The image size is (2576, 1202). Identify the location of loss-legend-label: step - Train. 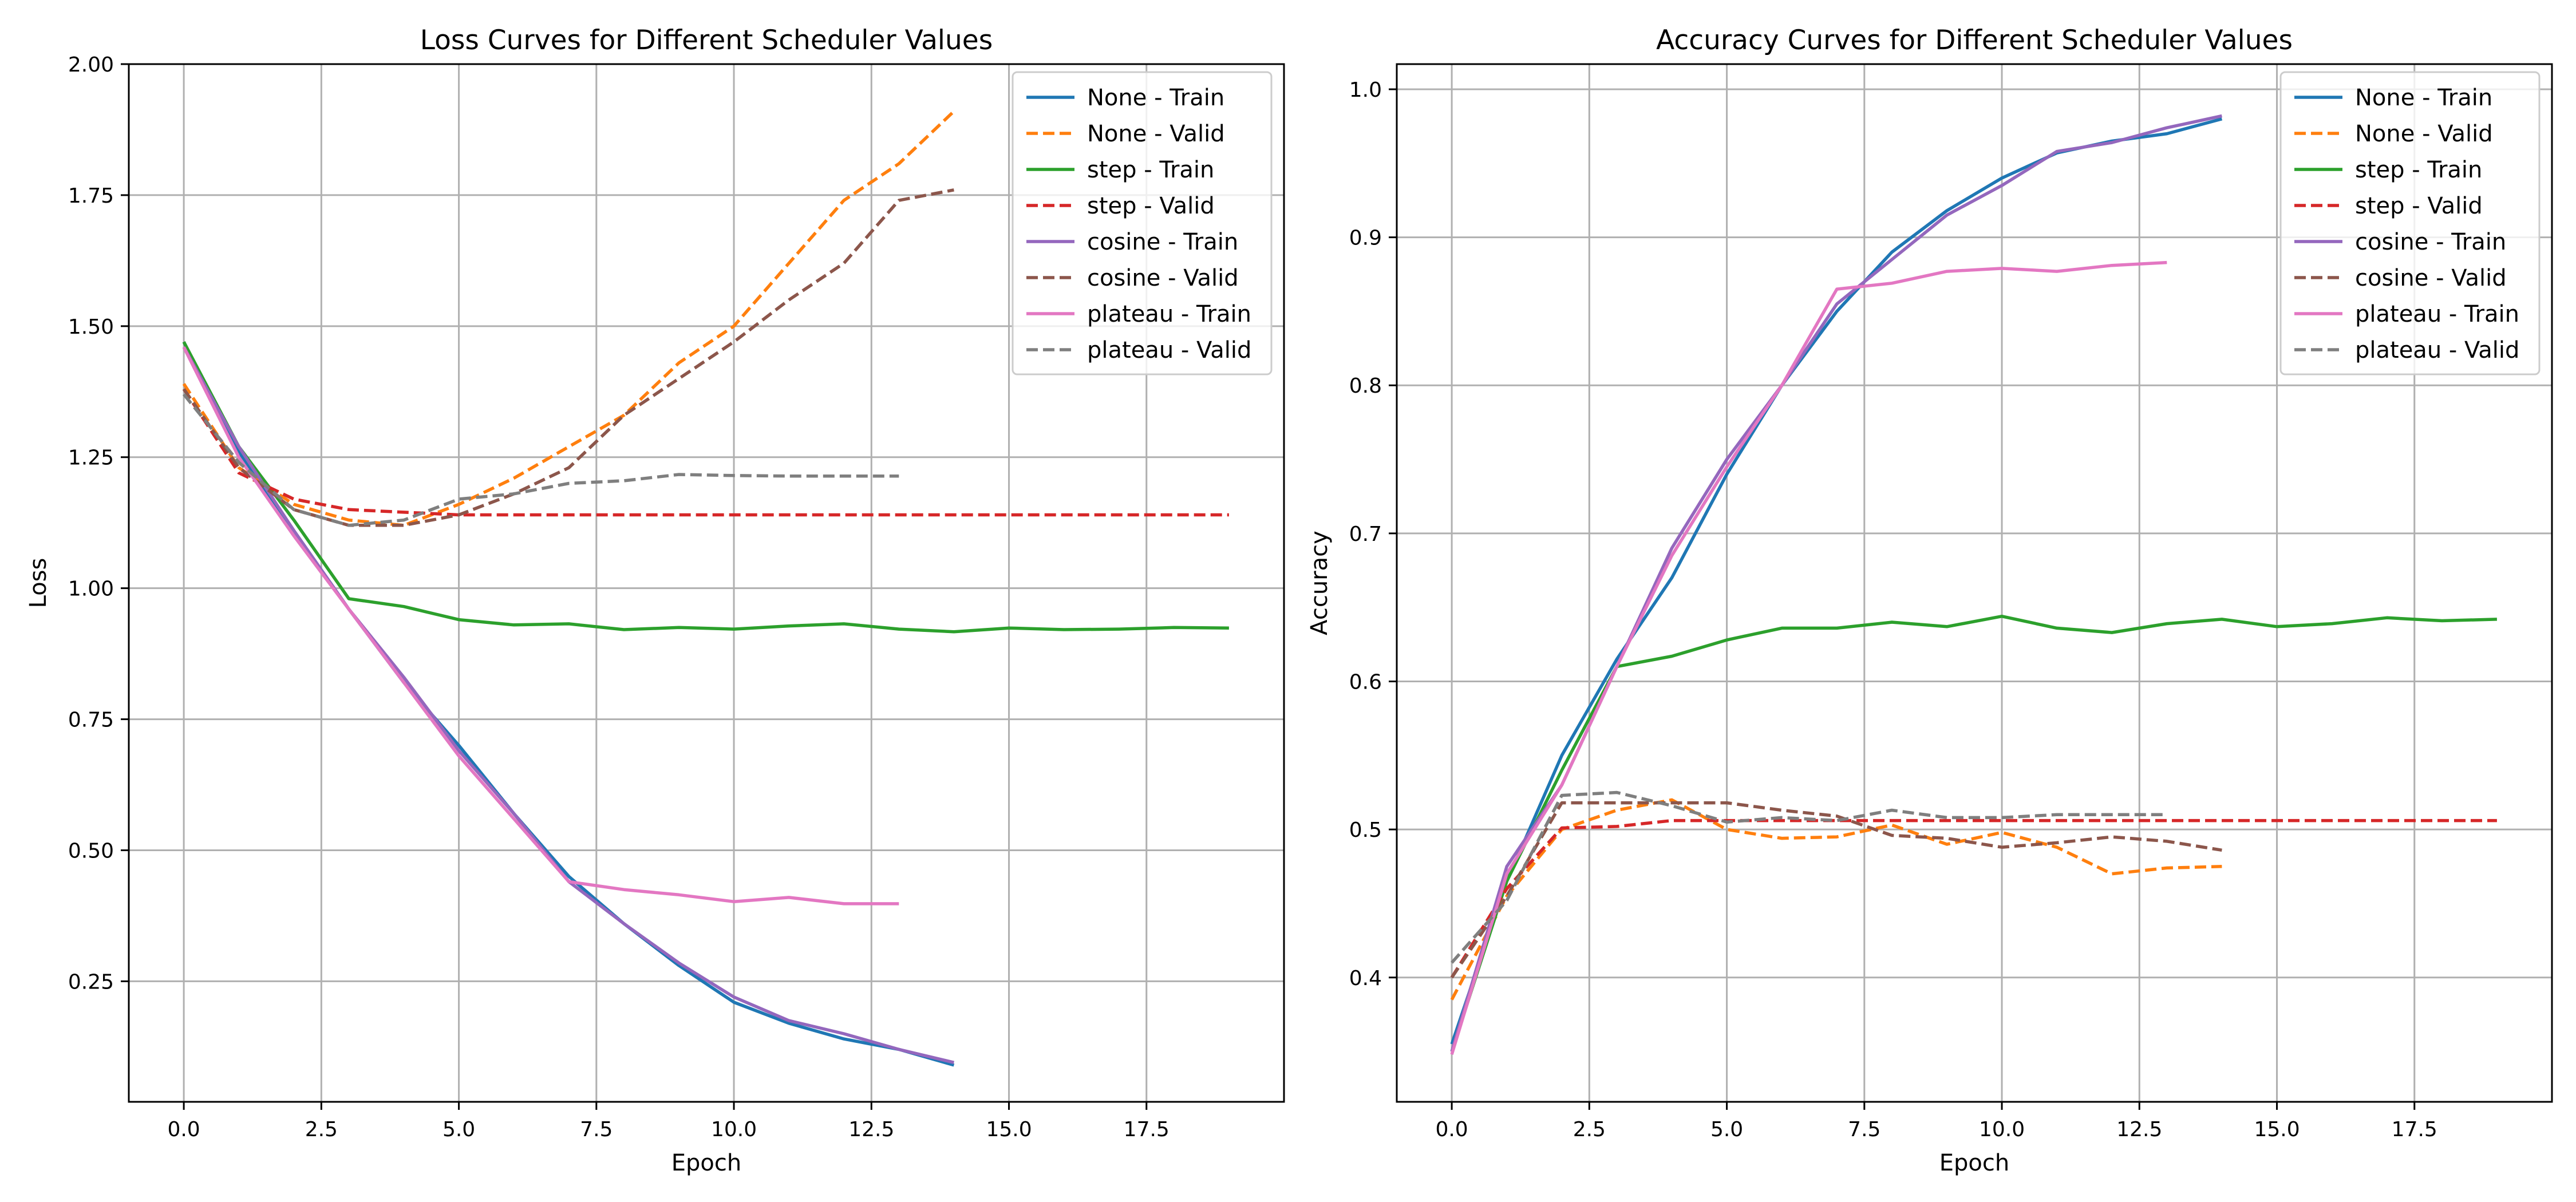
(1150, 170).